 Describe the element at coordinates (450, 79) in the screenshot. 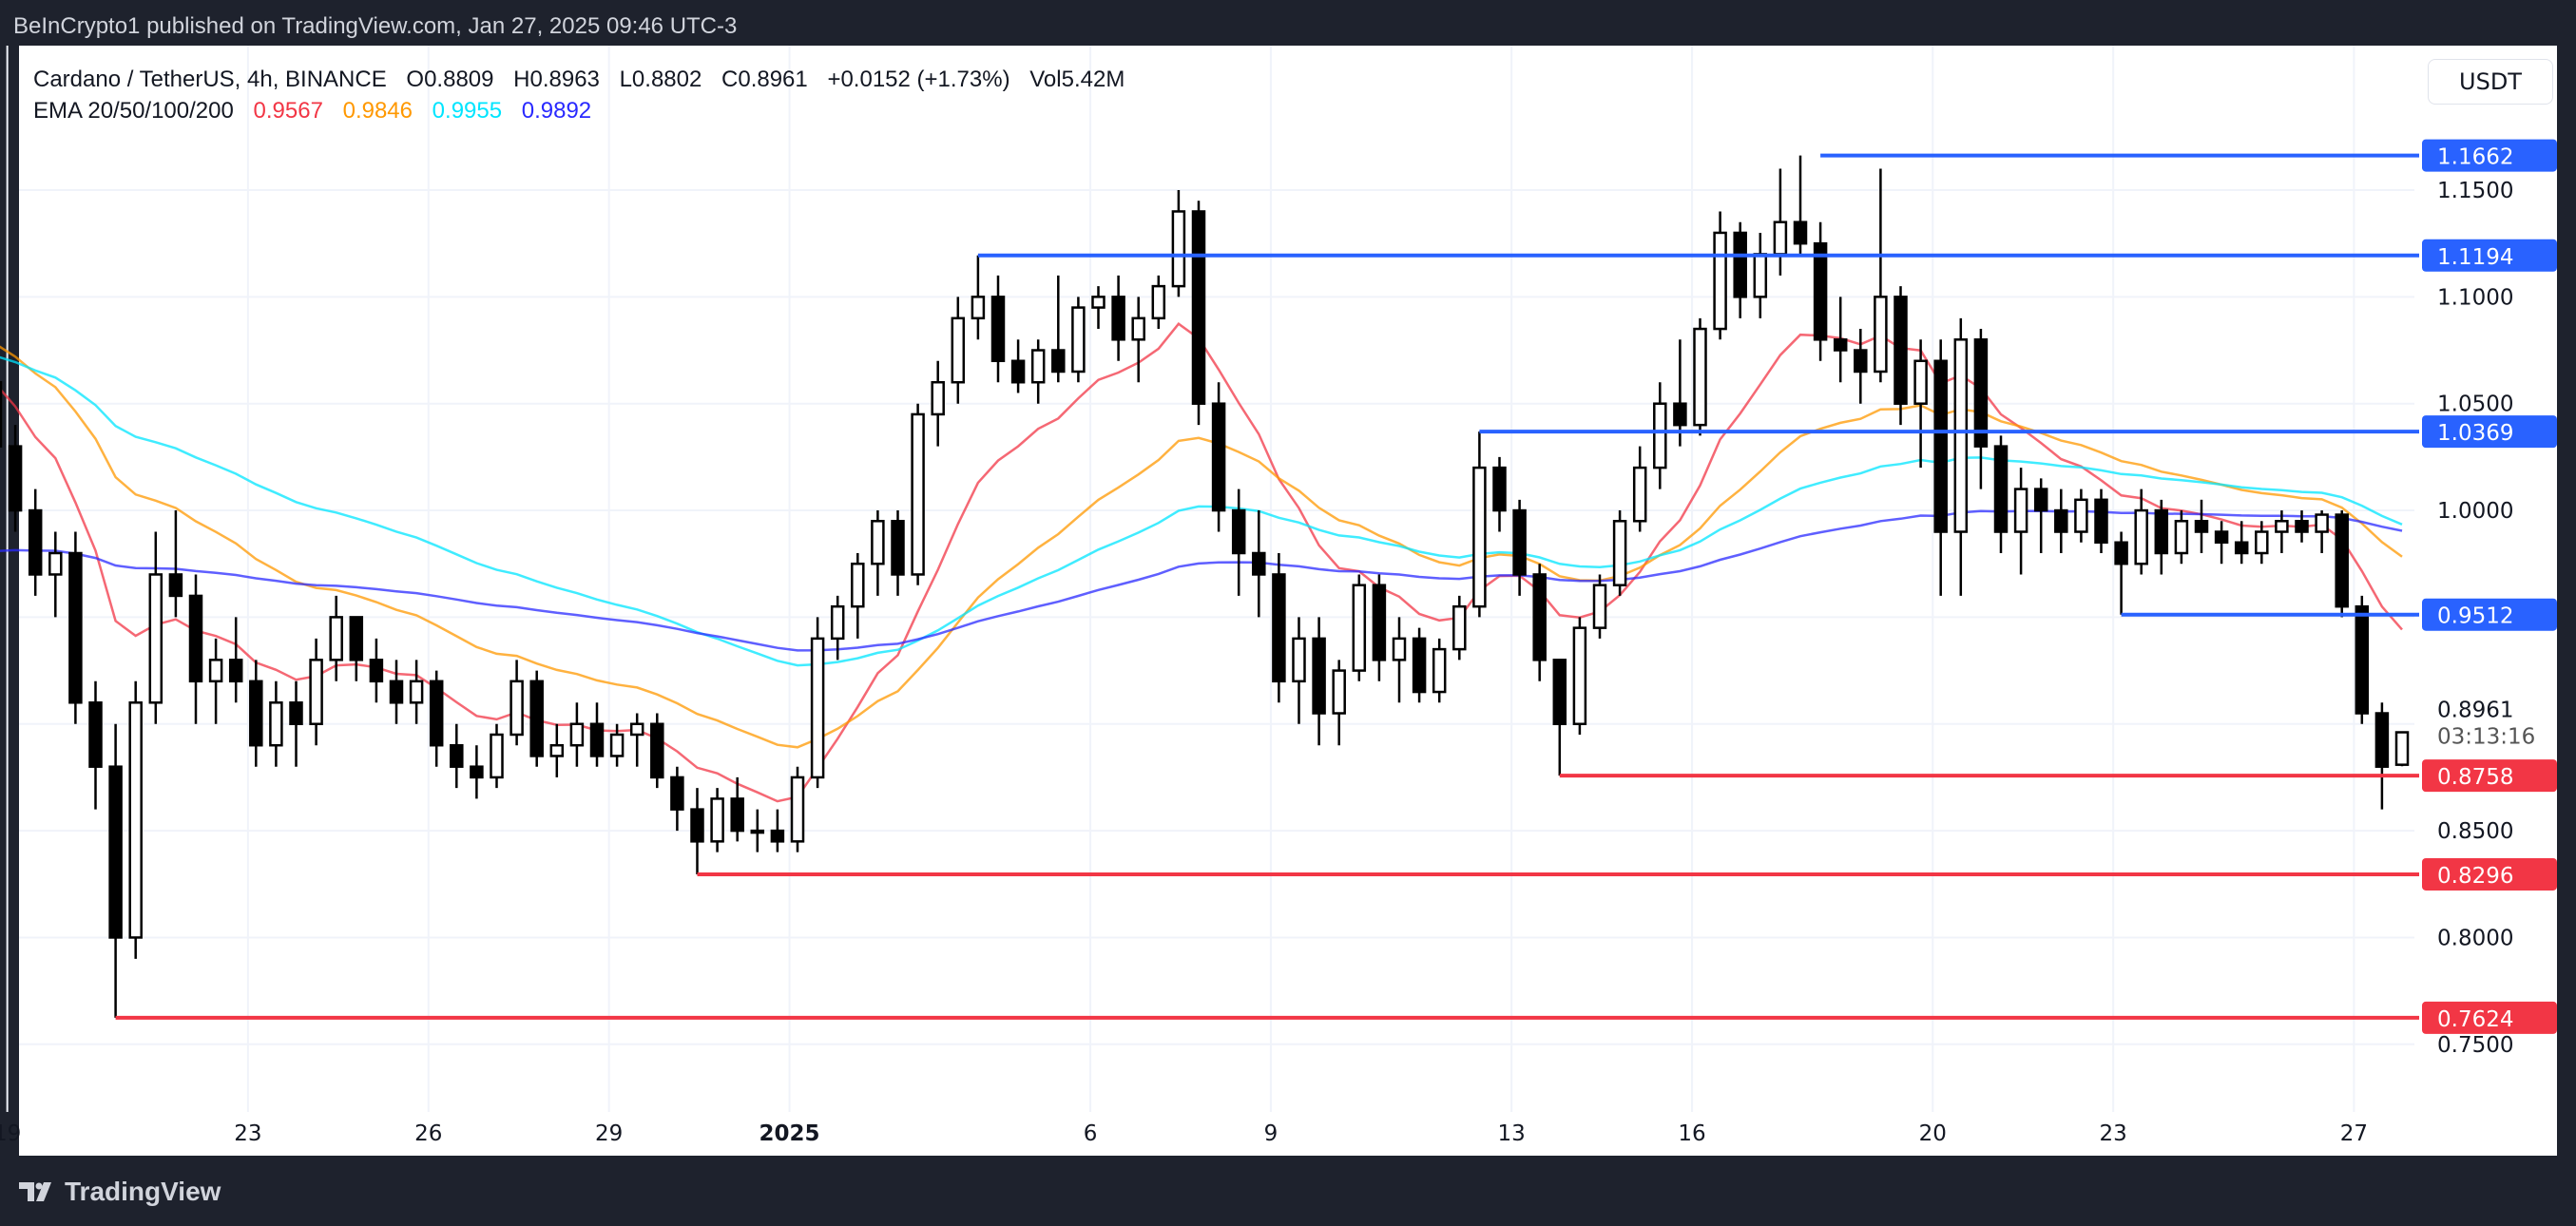

I see `ohlc-open: O0.8809` at that location.